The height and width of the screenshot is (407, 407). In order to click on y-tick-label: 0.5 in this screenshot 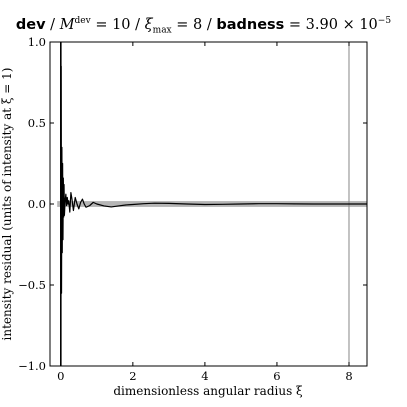, I will do `click(37, 123)`.